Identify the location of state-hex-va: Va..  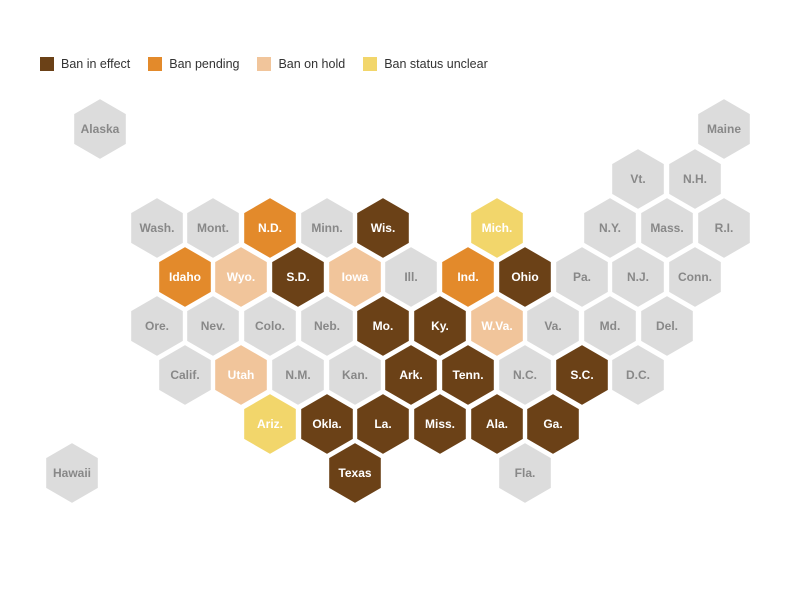
(553, 326).